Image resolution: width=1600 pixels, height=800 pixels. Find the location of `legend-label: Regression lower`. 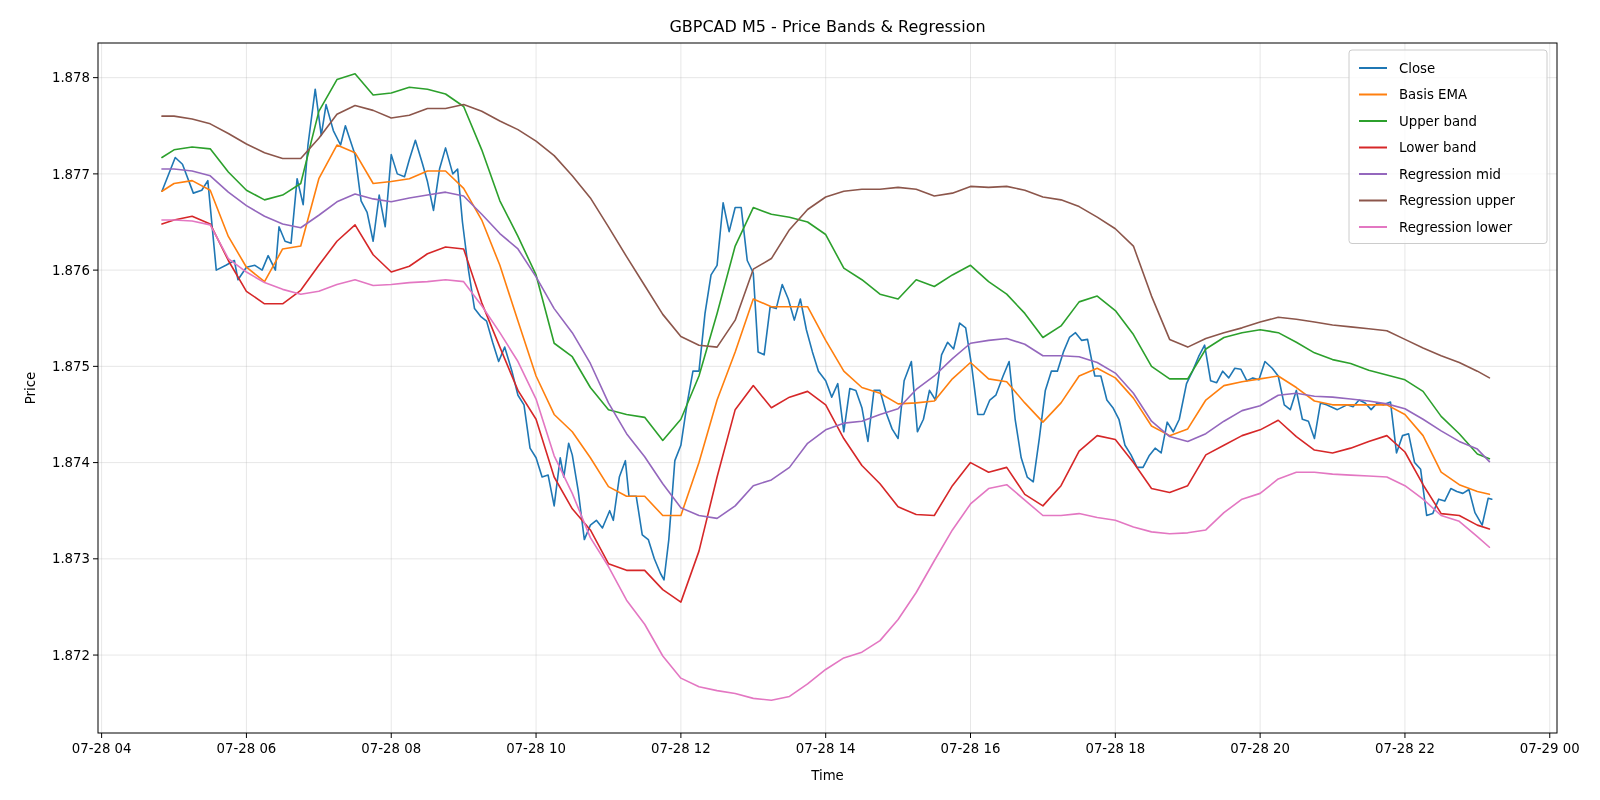

legend-label: Regression lower is located at coordinates (1456, 227).